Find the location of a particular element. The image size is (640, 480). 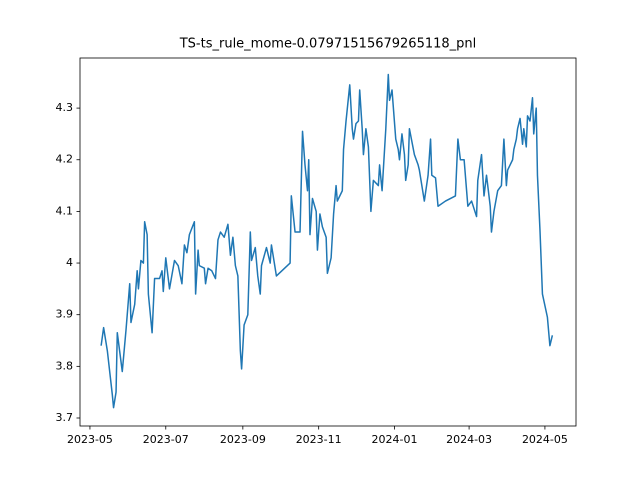

y-tick-label: 3.7 is located at coordinates (65, 417).